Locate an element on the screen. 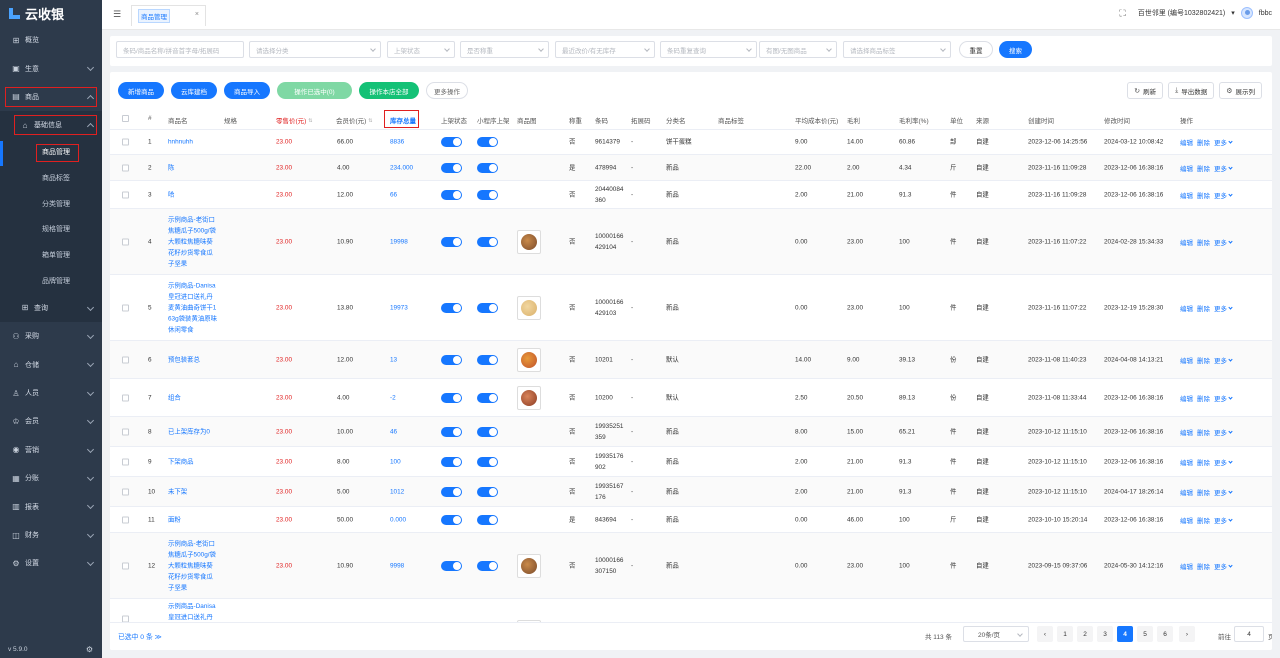 The image size is (1280, 658). select-all-checkbox is located at coordinates (125, 118).